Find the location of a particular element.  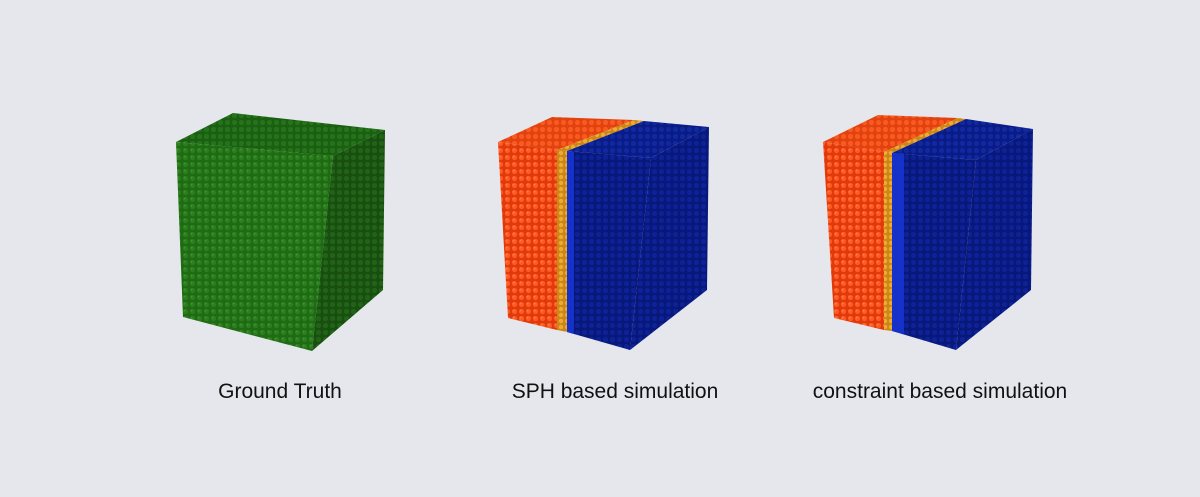

cube-top-face is located at coordinates (280, 134).